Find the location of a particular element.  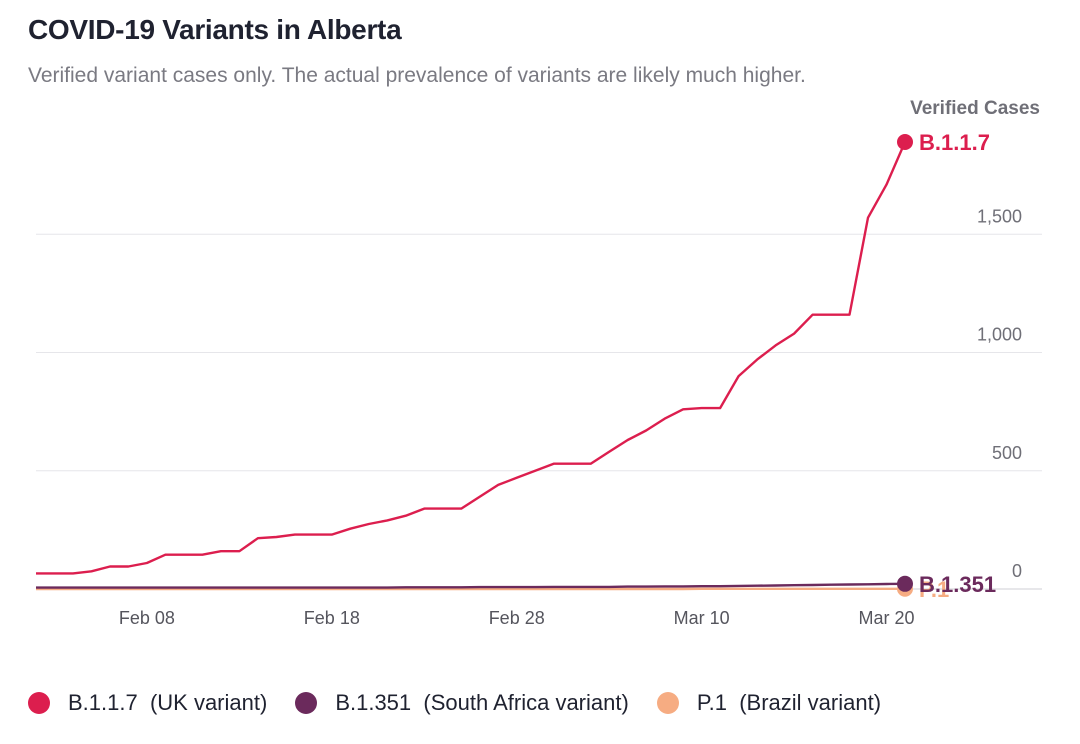

legend-item: P.1 (Brazil variant) is located at coordinates (769, 703).